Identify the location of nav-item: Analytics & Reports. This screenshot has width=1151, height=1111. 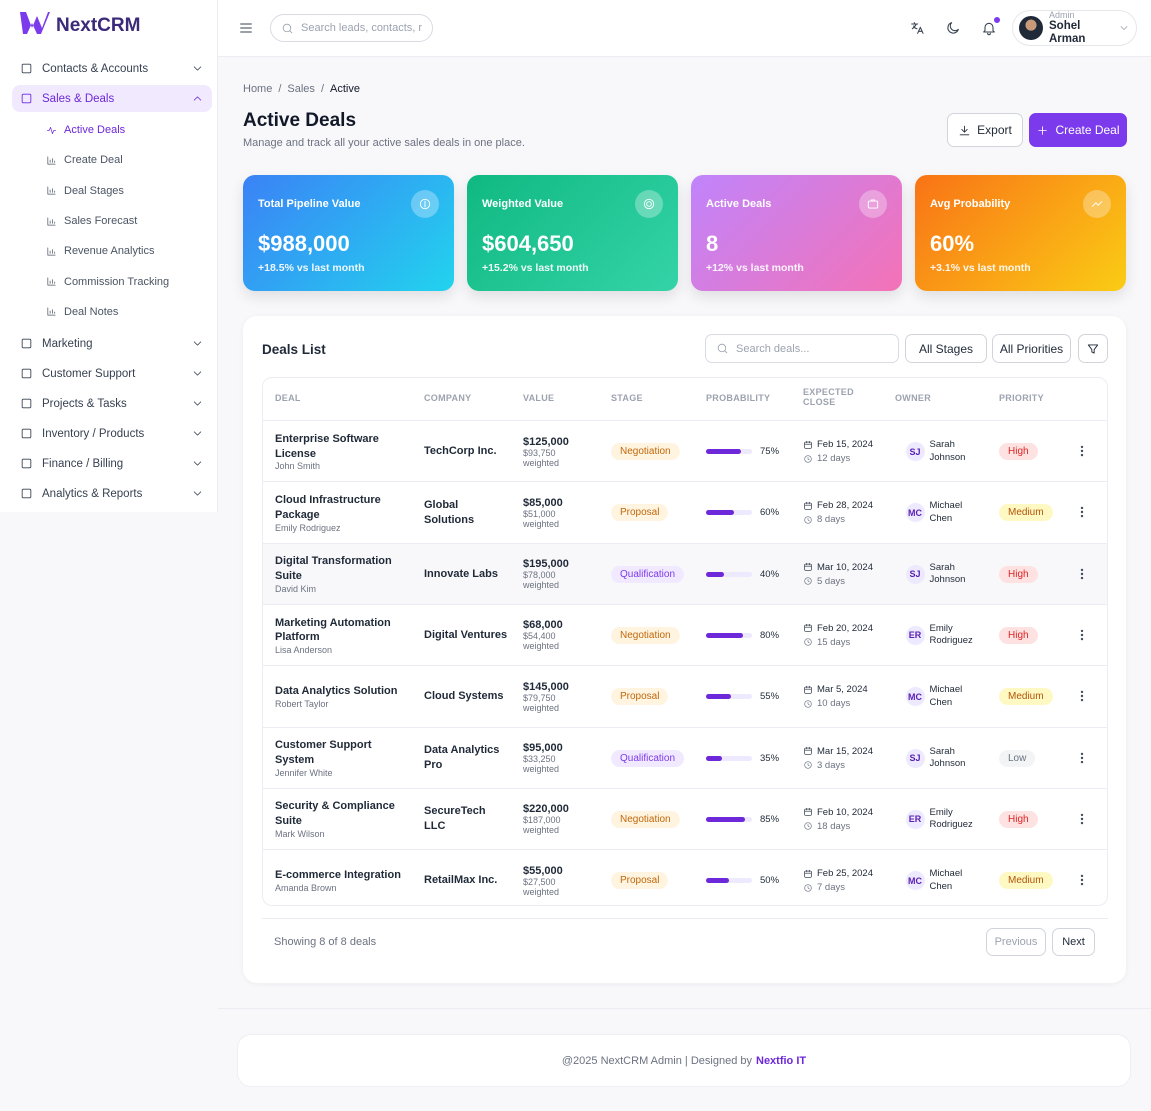
(112, 493).